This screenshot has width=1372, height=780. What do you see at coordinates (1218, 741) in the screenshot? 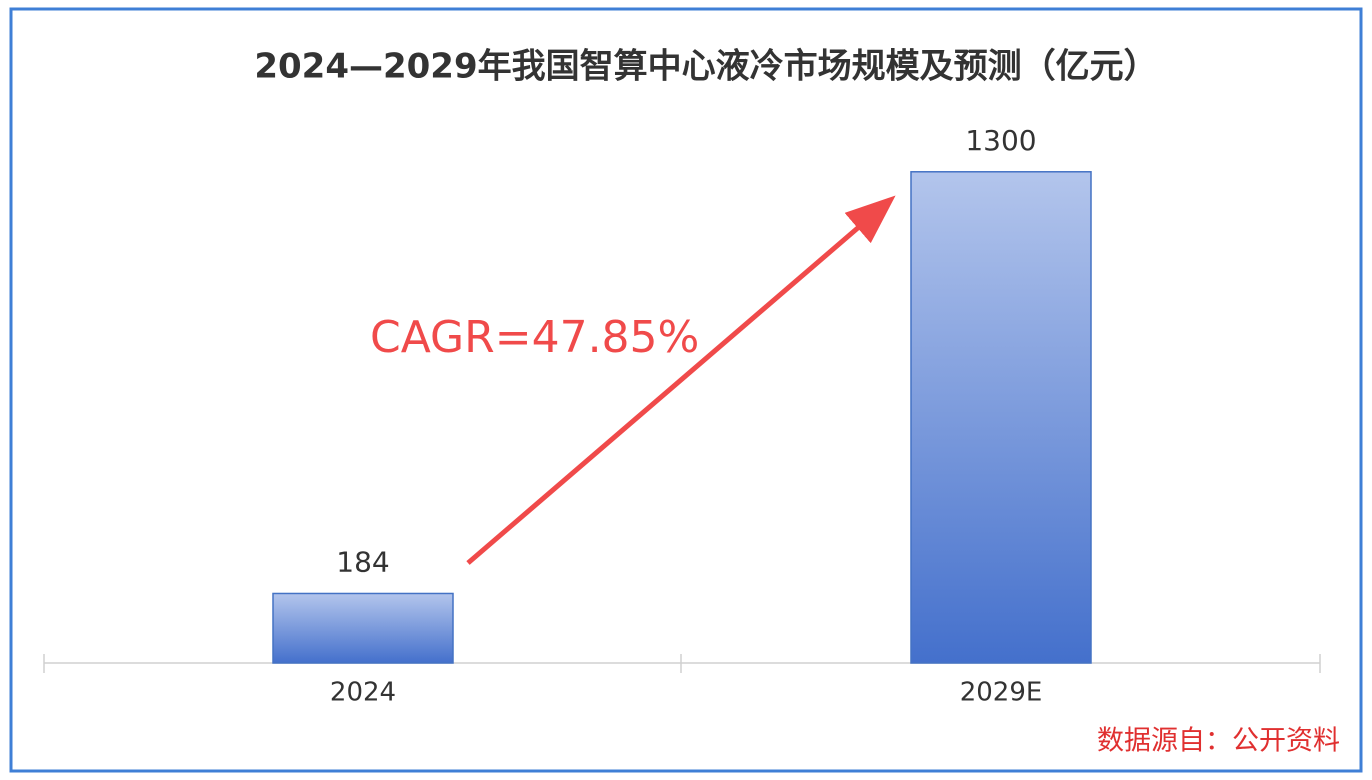
I see `source-note: 数据源自：公开资料` at bounding box center [1218, 741].